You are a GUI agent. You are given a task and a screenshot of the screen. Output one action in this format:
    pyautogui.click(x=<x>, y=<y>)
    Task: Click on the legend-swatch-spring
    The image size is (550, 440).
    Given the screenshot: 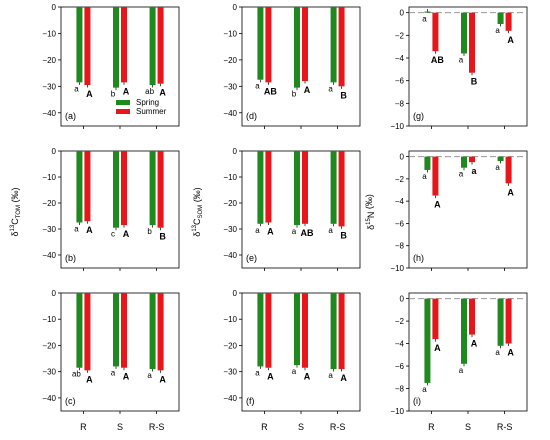 What is the action you would take?
    pyautogui.click(x=123, y=102)
    